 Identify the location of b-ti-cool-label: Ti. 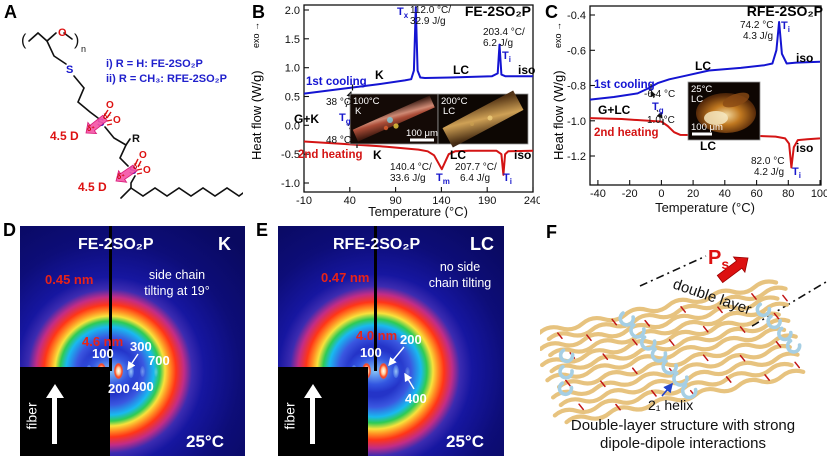
(506, 57).